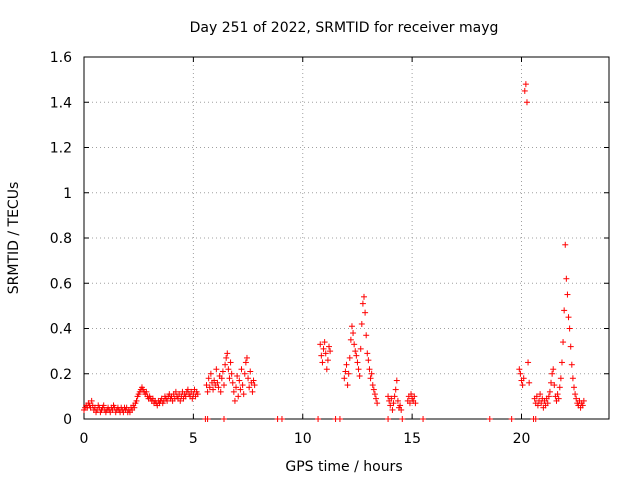 The image size is (640, 480). I want to click on x-tick-label: 5, so click(193, 439).